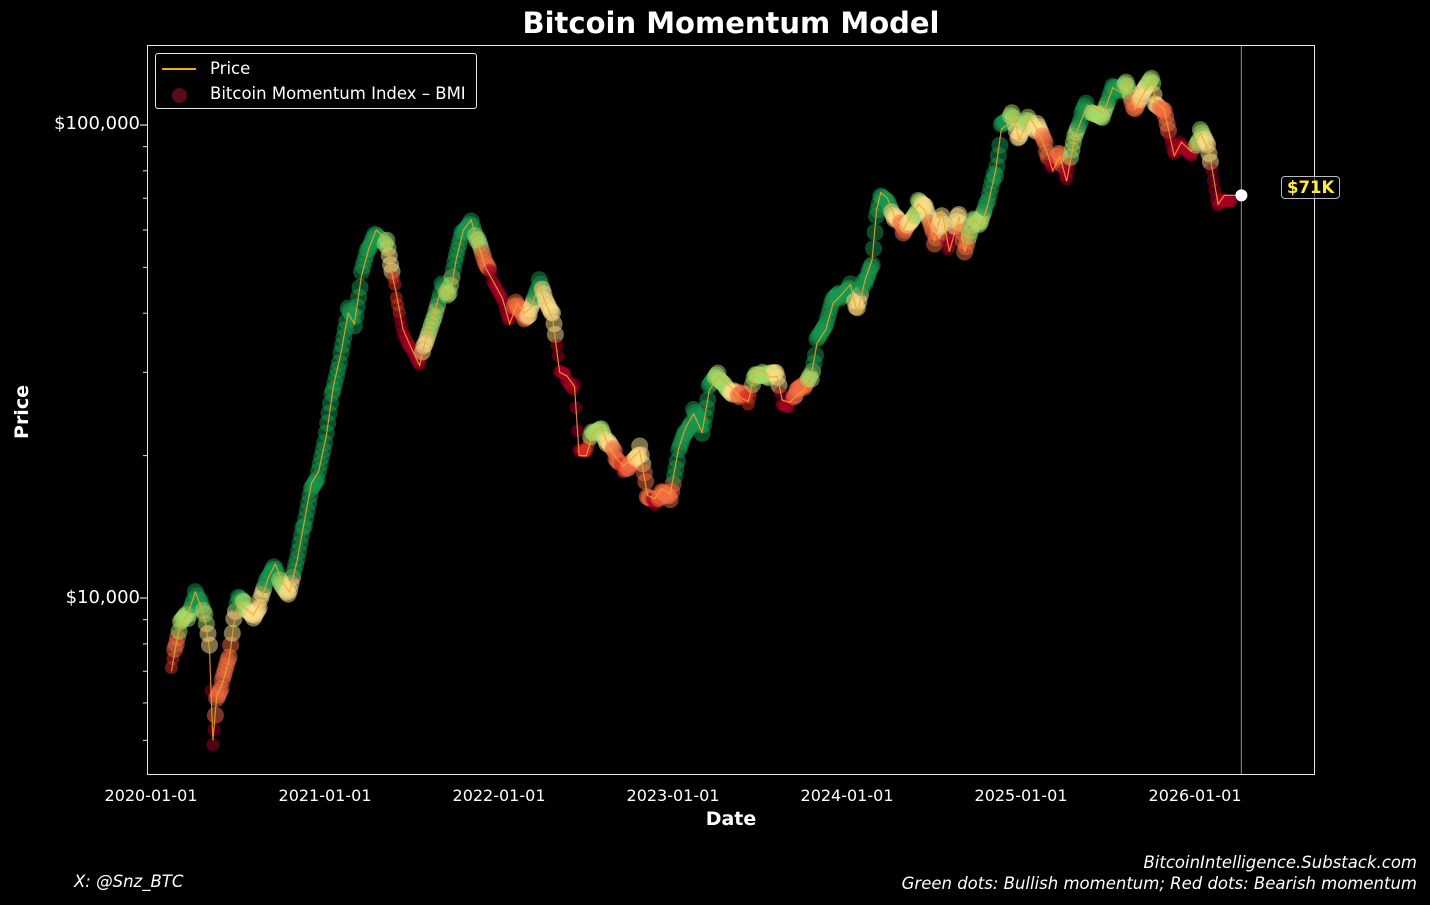  Describe the element at coordinates (230, 68) in the screenshot. I see `legend-entry-price: Price` at that location.